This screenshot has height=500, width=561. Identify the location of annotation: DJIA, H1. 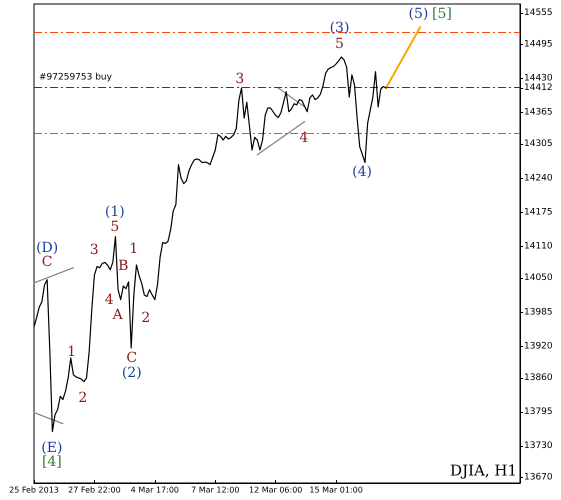
(484, 471).